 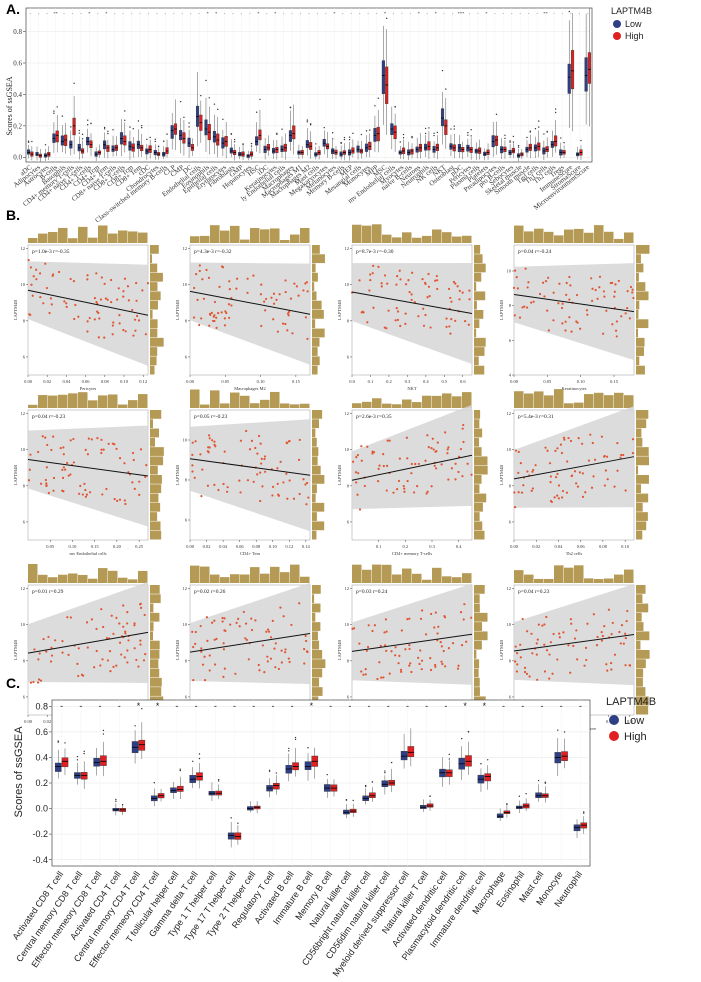 What do you see at coordinates (348, 485) in the screenshot?
I see `y-tick-label: 8` at bounding box center [348, 485].